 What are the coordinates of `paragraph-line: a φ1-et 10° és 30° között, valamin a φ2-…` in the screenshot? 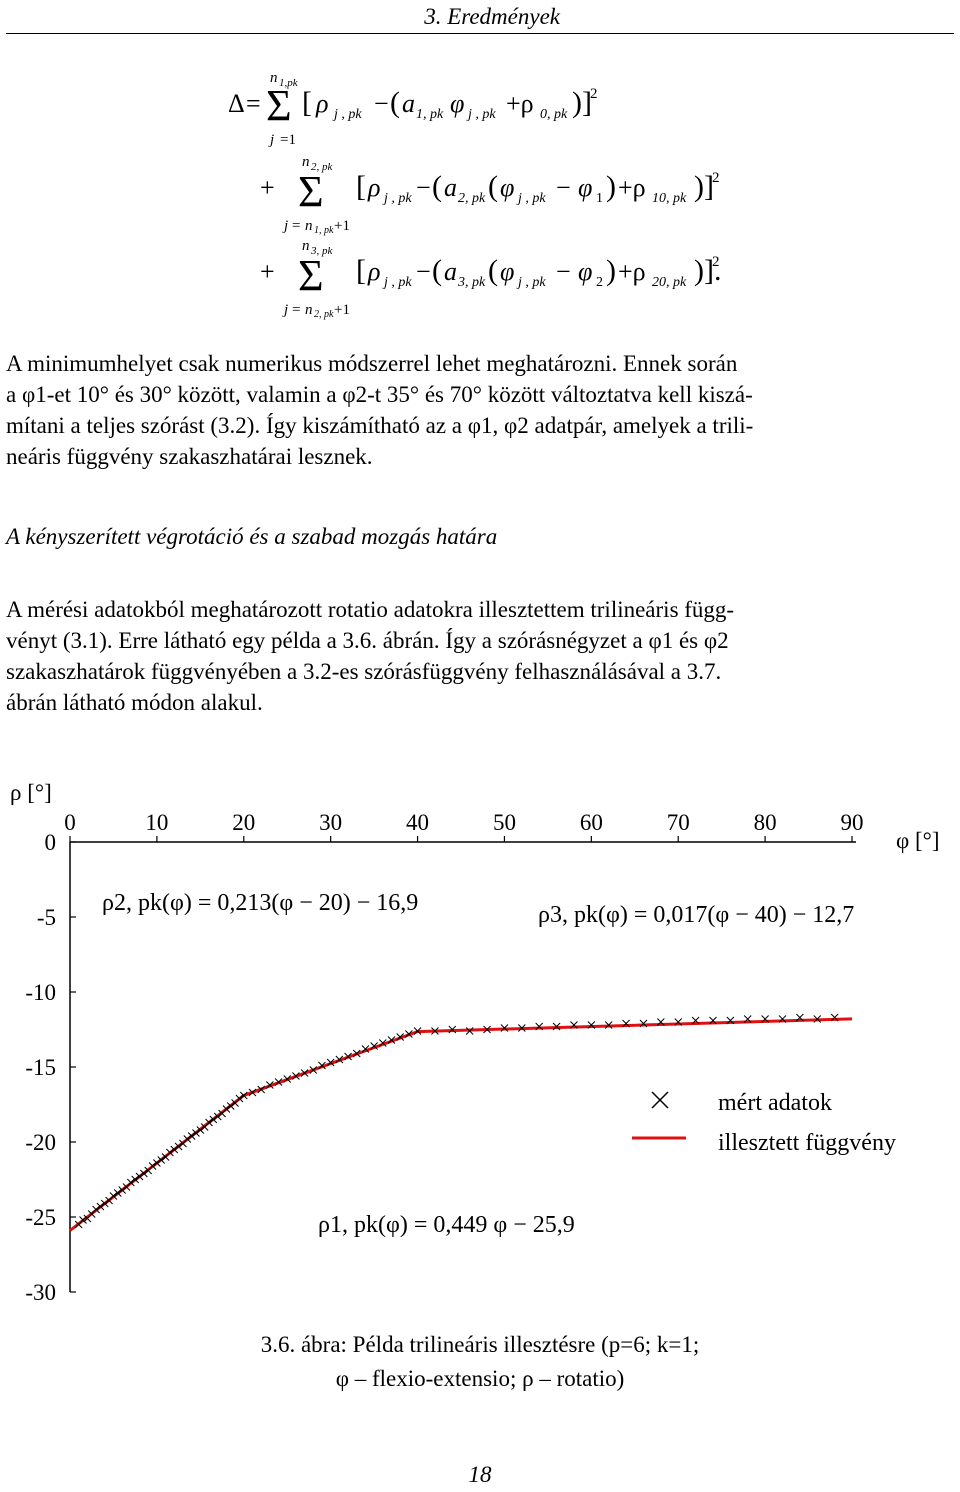 It's located at (379, 394).